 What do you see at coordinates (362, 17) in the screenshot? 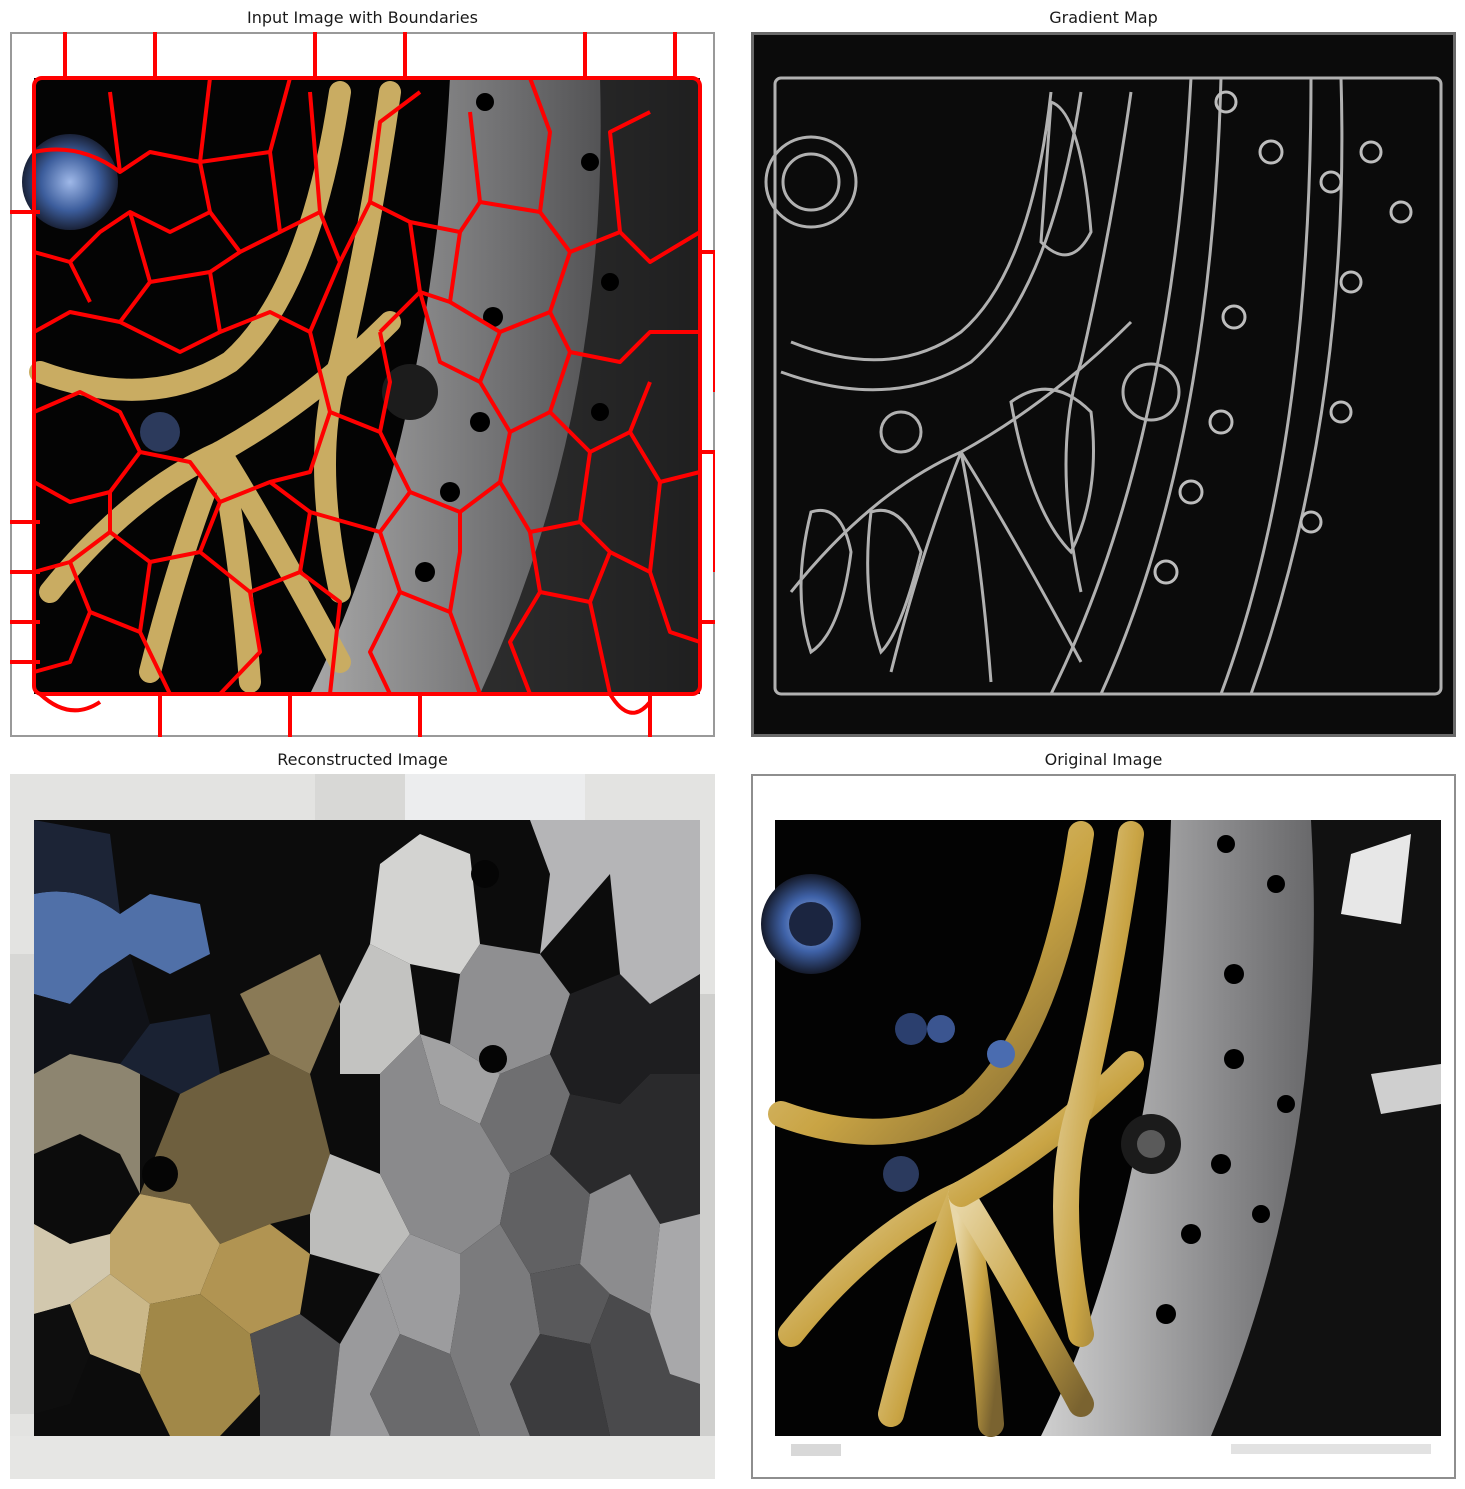
I see `panel-title-boundaries: Input Image with Boundaries` at bounding box center [362, 17].